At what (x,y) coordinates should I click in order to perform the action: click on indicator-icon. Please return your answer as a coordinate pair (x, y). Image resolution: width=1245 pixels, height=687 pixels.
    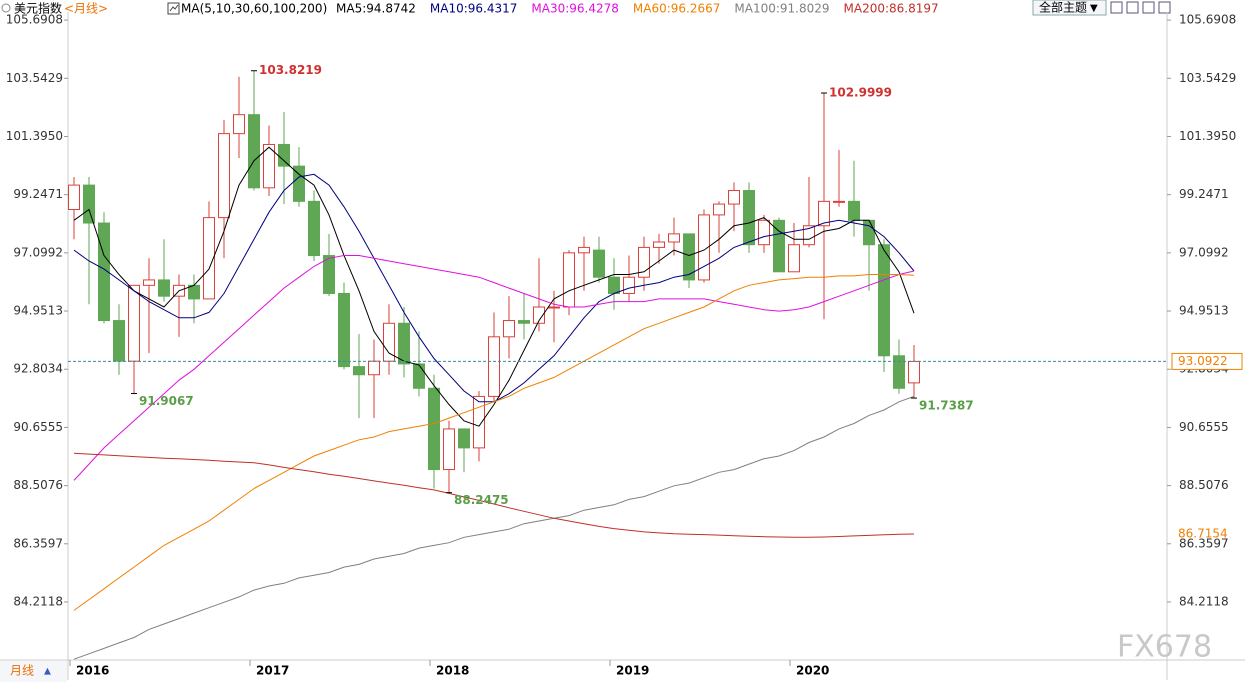
    Looking at the image, I should click on (173, 8).